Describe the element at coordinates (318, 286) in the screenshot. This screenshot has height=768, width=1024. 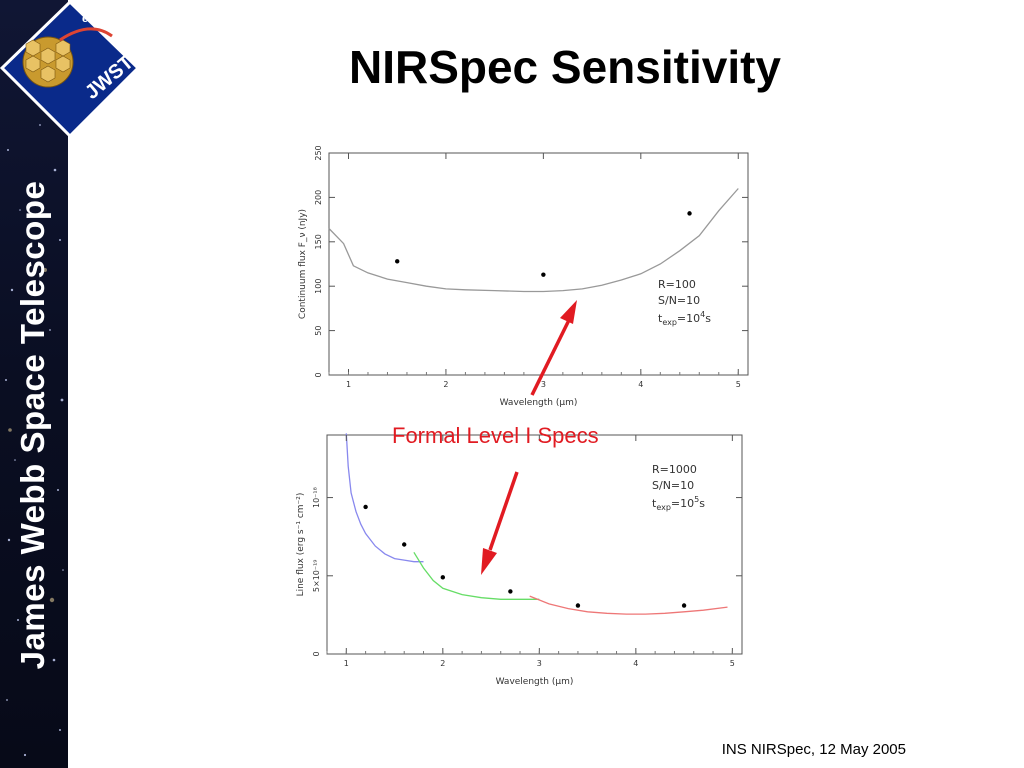
I see `y-tick-label: 100` at that location.